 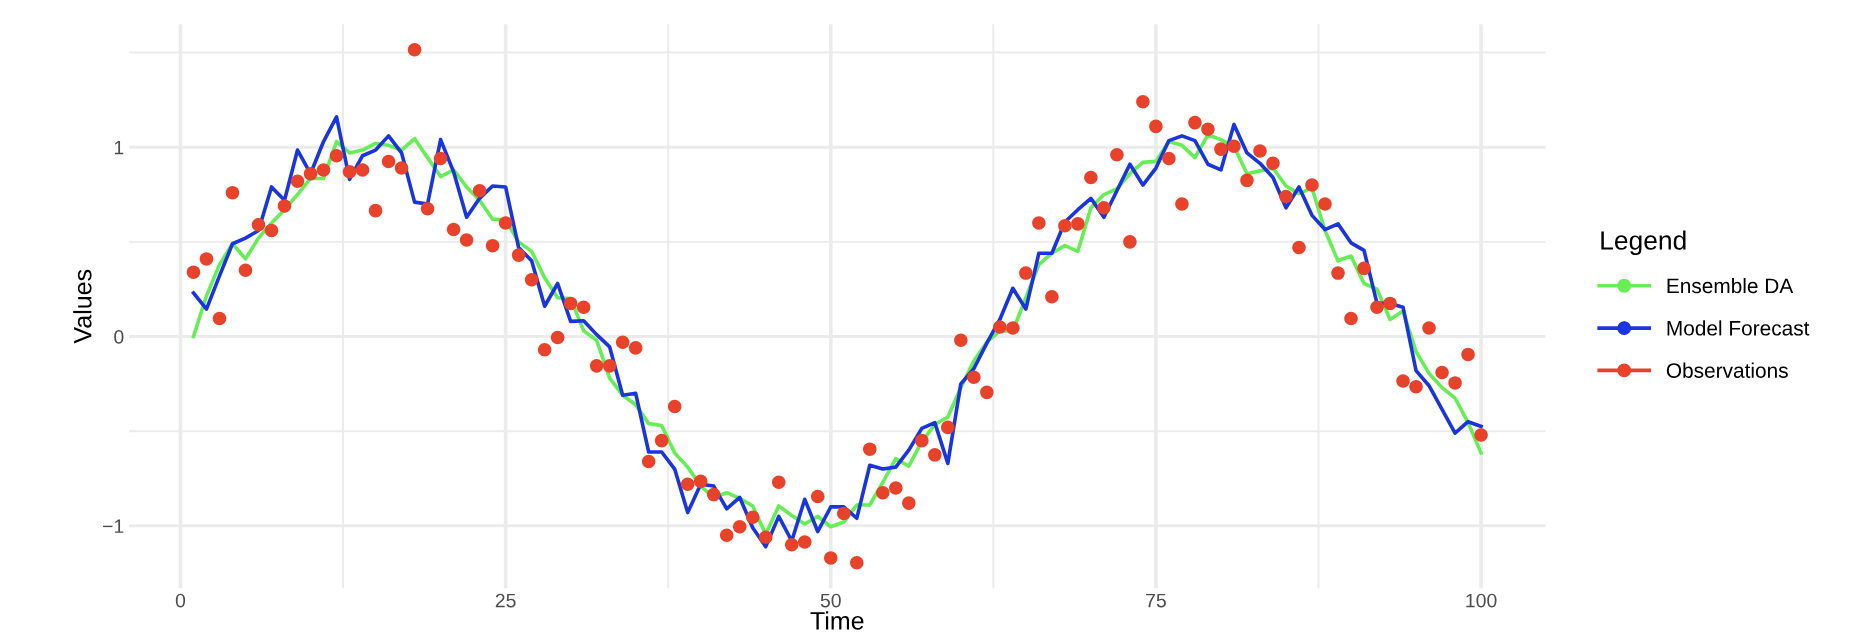 What do you see at coordinates (119, 147) in the screenshot?
I see `y-tick-label: 1` at bounding box center [119, 147].